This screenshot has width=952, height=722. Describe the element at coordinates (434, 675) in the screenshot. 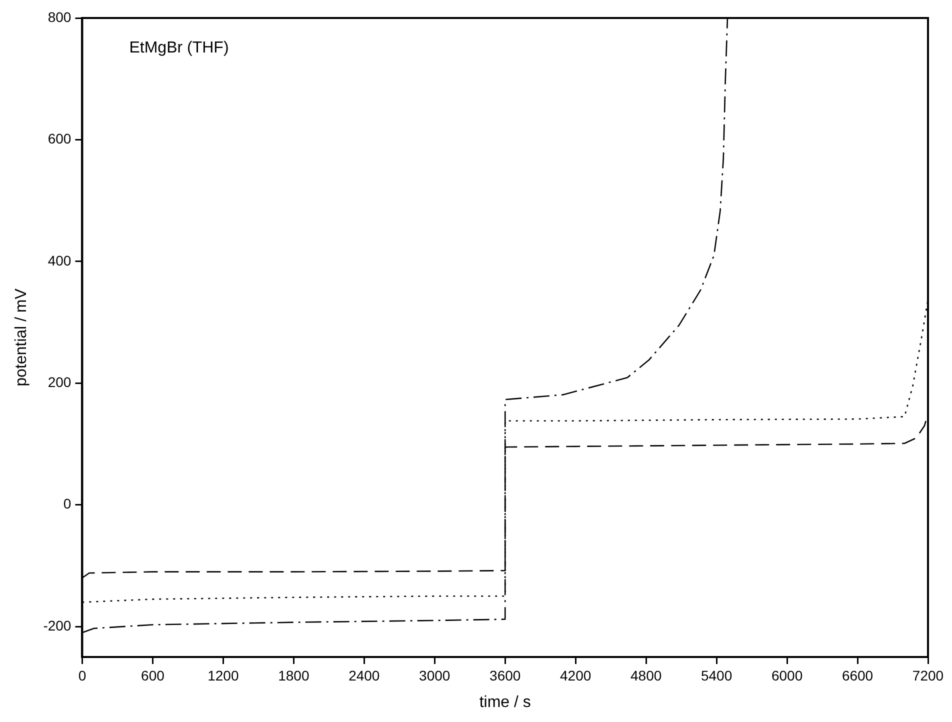

I see `x-tick-label: 3000` at that location.